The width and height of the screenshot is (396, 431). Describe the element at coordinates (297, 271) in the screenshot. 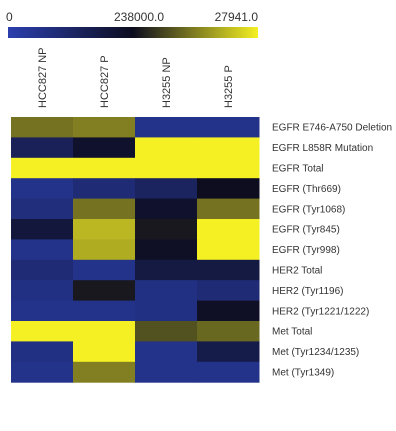

I see `row-label: HER2 Total` at that location.